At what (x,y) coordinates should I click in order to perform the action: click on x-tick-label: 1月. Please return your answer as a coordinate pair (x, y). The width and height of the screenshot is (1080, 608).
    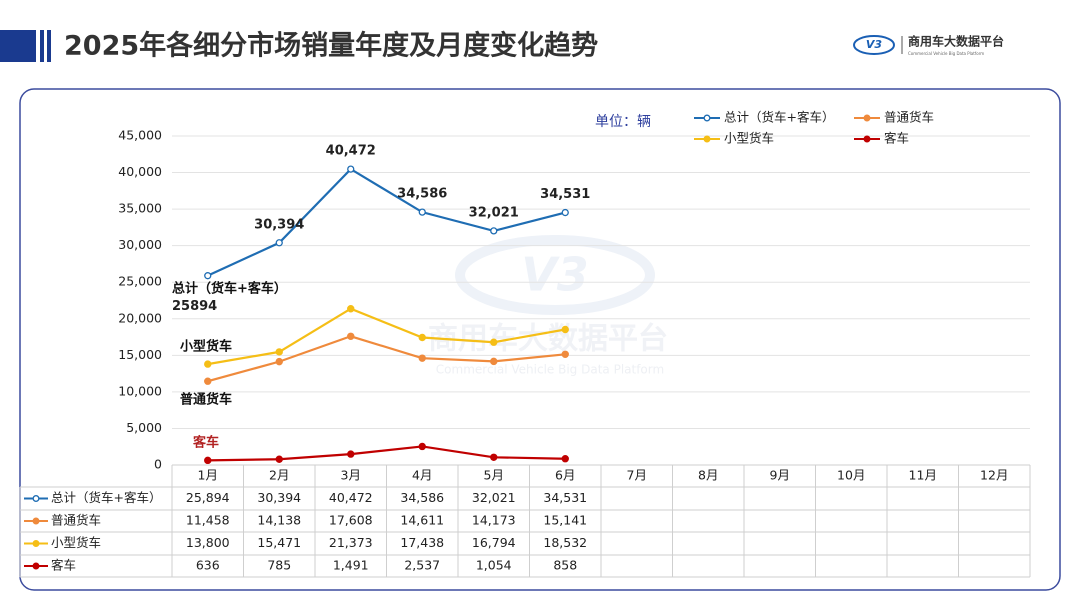
    Looking at the image, I should click on (208, 475).